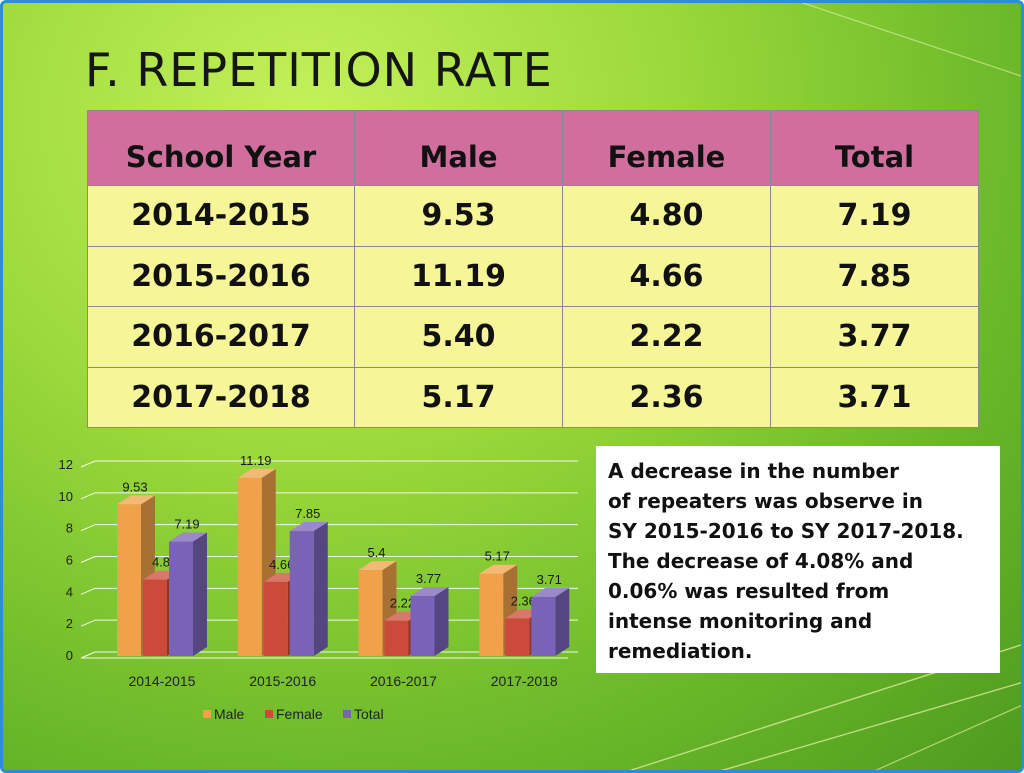 This screenshot has height=773, width=1024. I want to click on legend-swatch-total, so click(347, 714).